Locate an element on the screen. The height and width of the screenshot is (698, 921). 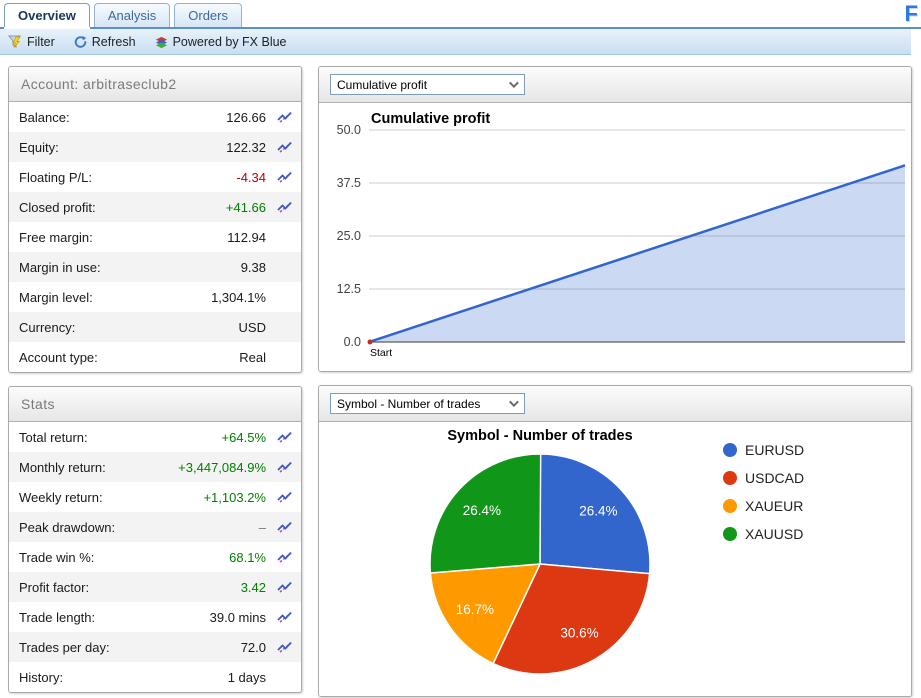
row-label: Peak drawdown: is located at coordinates (67, 527).